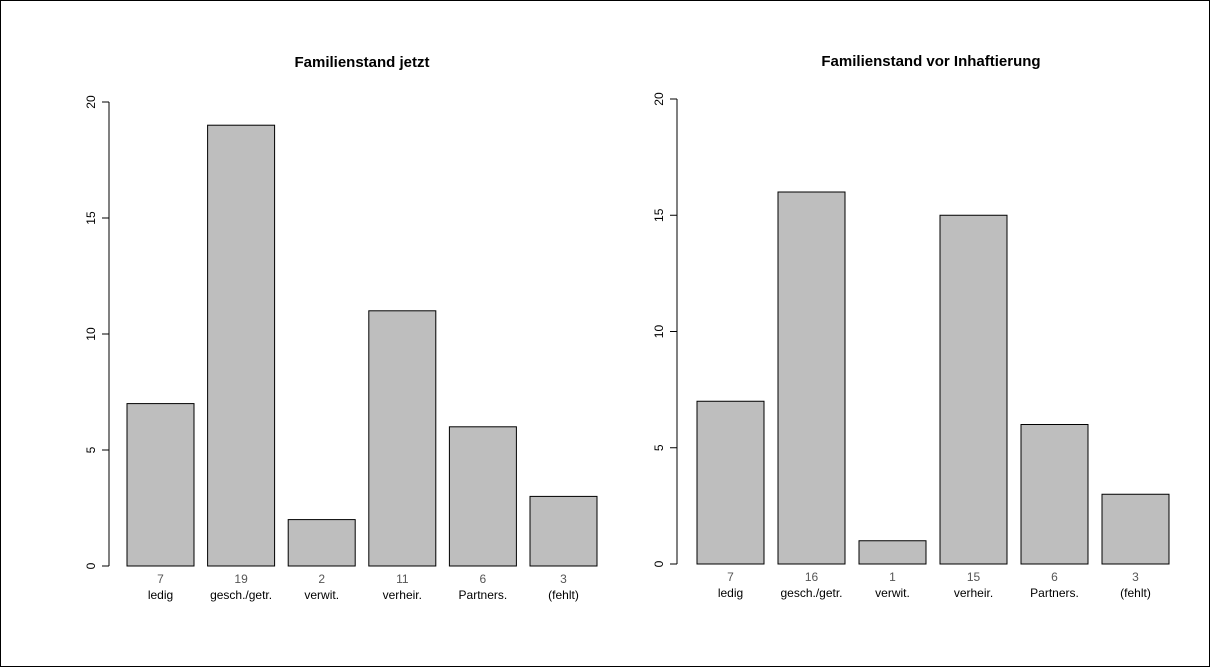 This screenshot has height=667, width=1210. What do you see at coordinates (241, 579) in the screenshot?
I see `bar-count-label: 19` at bounding box center [241, 579].